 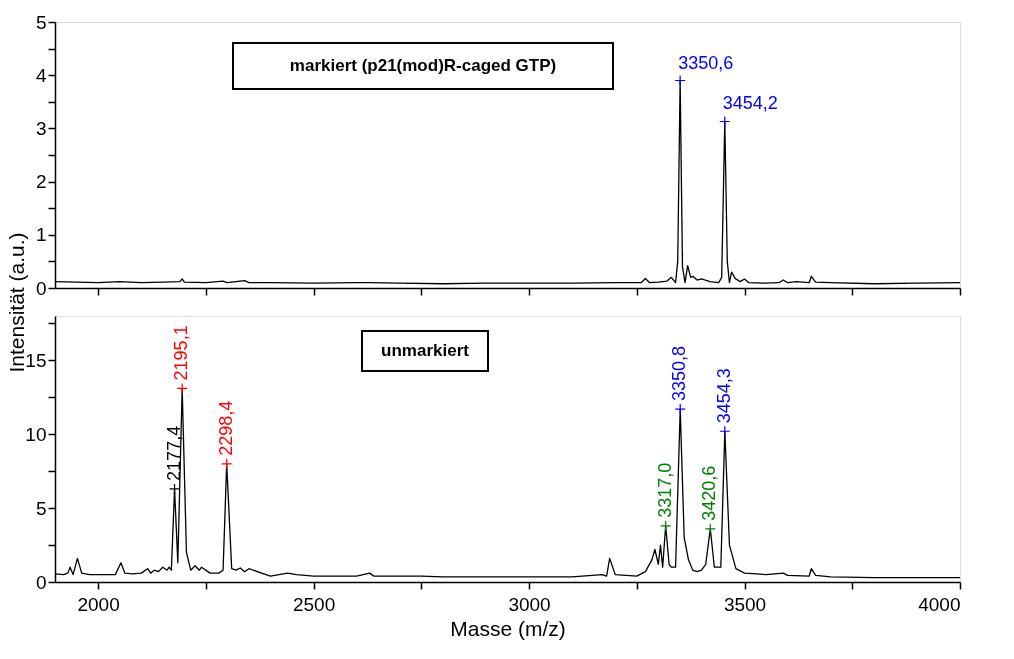 I want to click on x-tick-label: 4000, so click(x=939, y=604).